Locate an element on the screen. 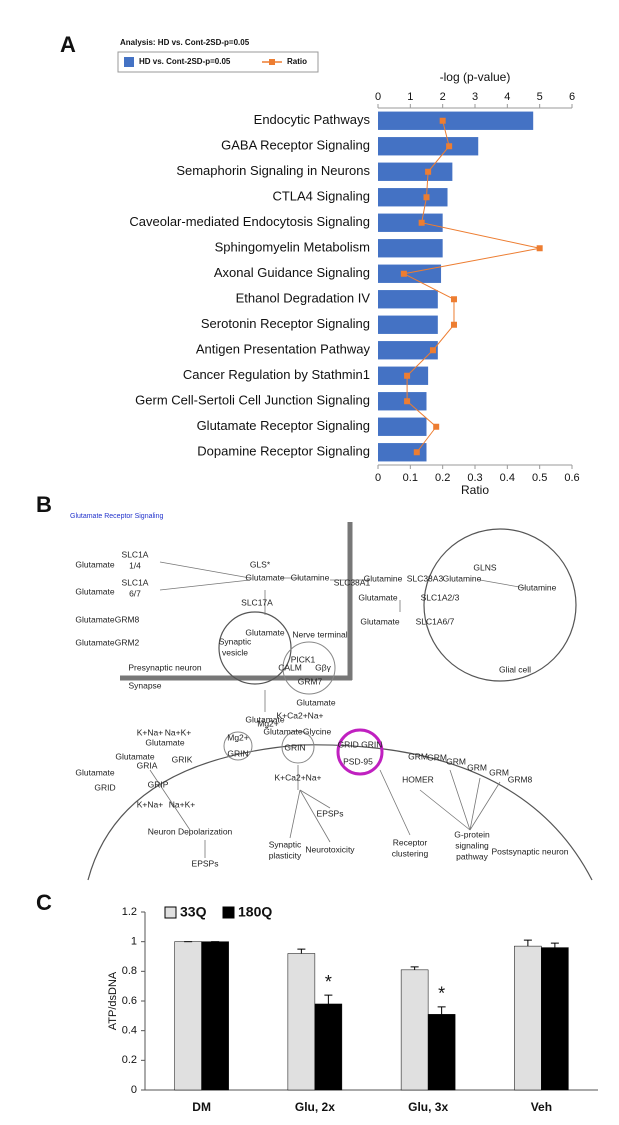 Image resolution: width=619 pixels, height=1125 pixels. node-label: Neurotoxicity is located at coordinates (330, 849).